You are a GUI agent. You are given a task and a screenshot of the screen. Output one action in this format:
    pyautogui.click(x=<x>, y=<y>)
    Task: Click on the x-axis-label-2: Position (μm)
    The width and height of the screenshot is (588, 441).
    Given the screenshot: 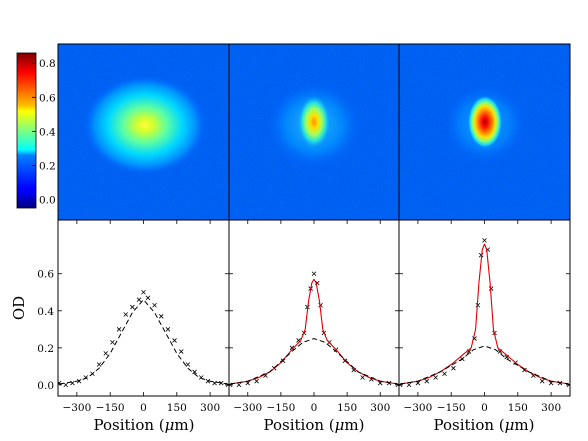 What is the action you would take?
    pyautogui.click(x=314, y=425)
    